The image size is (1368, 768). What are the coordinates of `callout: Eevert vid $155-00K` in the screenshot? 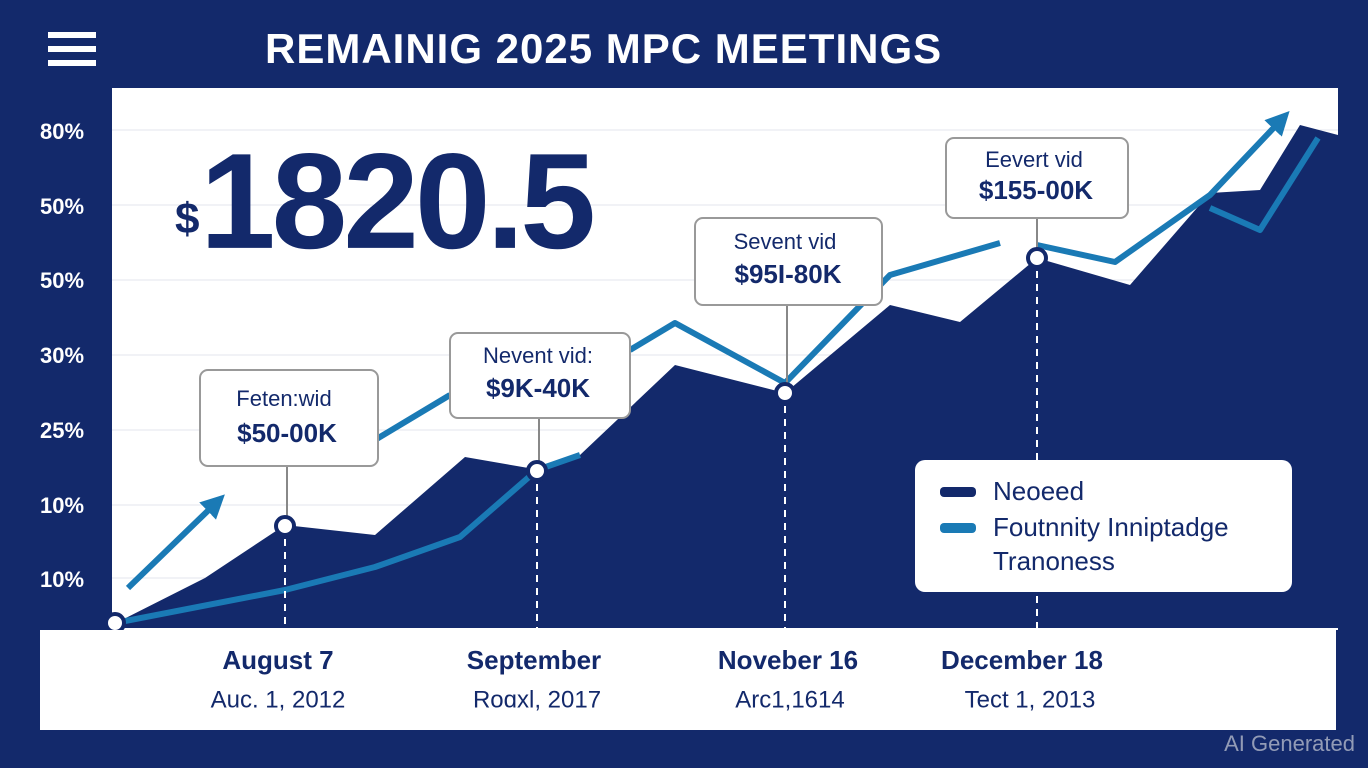 It's located at (1037, 178).